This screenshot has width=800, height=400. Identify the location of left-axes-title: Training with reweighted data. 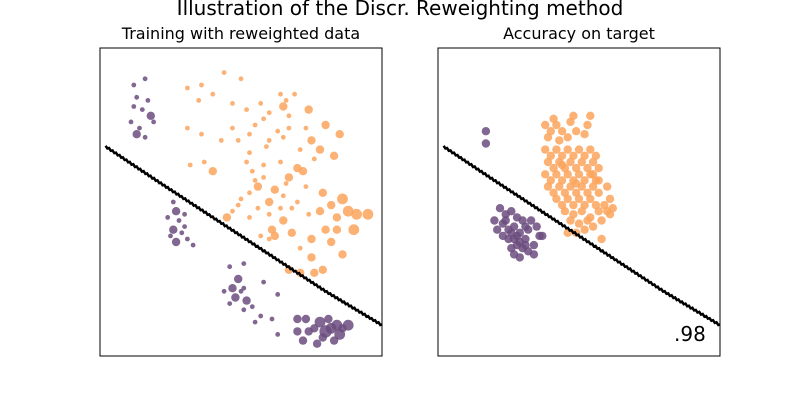
(241, 33).